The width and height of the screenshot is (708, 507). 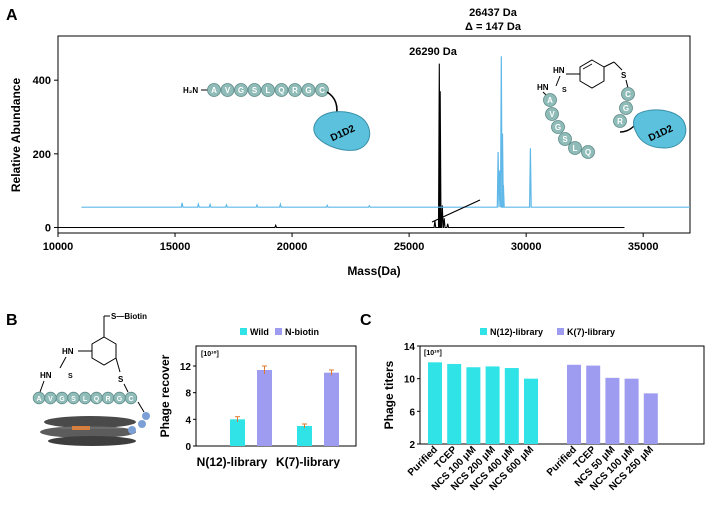 I want to click on b-bead-label: C, so click(x=130, y=399).